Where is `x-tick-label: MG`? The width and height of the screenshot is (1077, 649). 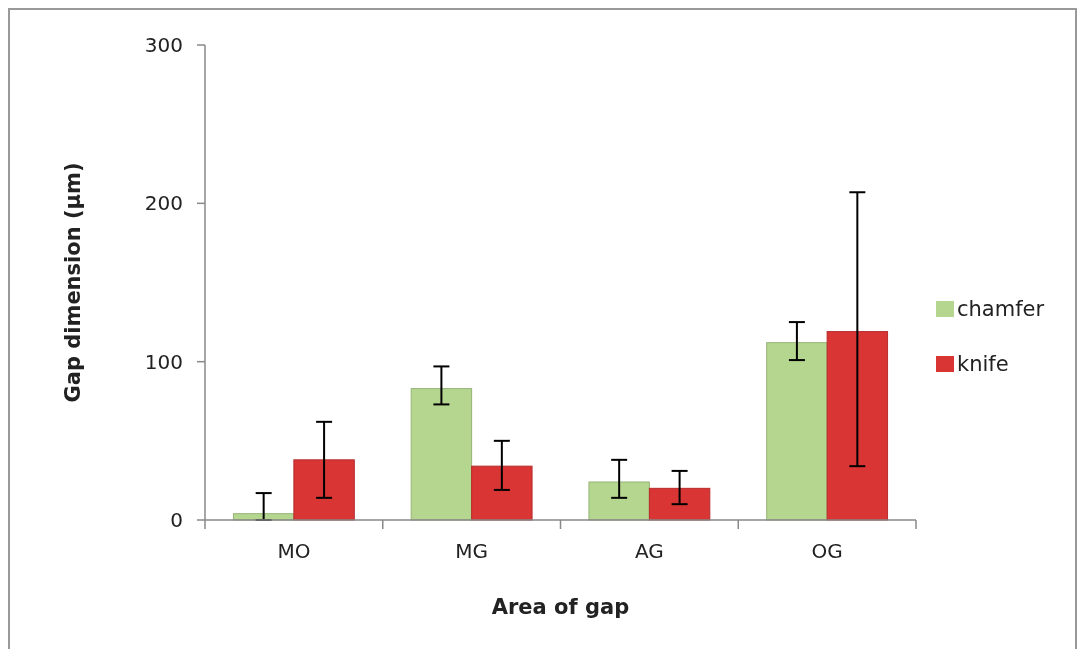 x-tick-label: MG is located at coordinates (472, 551).